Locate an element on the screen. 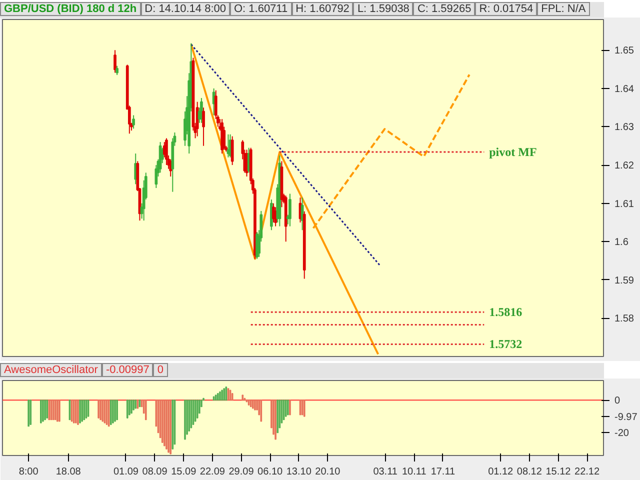  x-tick-label: 17.11 is located at coordinates (443, 472).